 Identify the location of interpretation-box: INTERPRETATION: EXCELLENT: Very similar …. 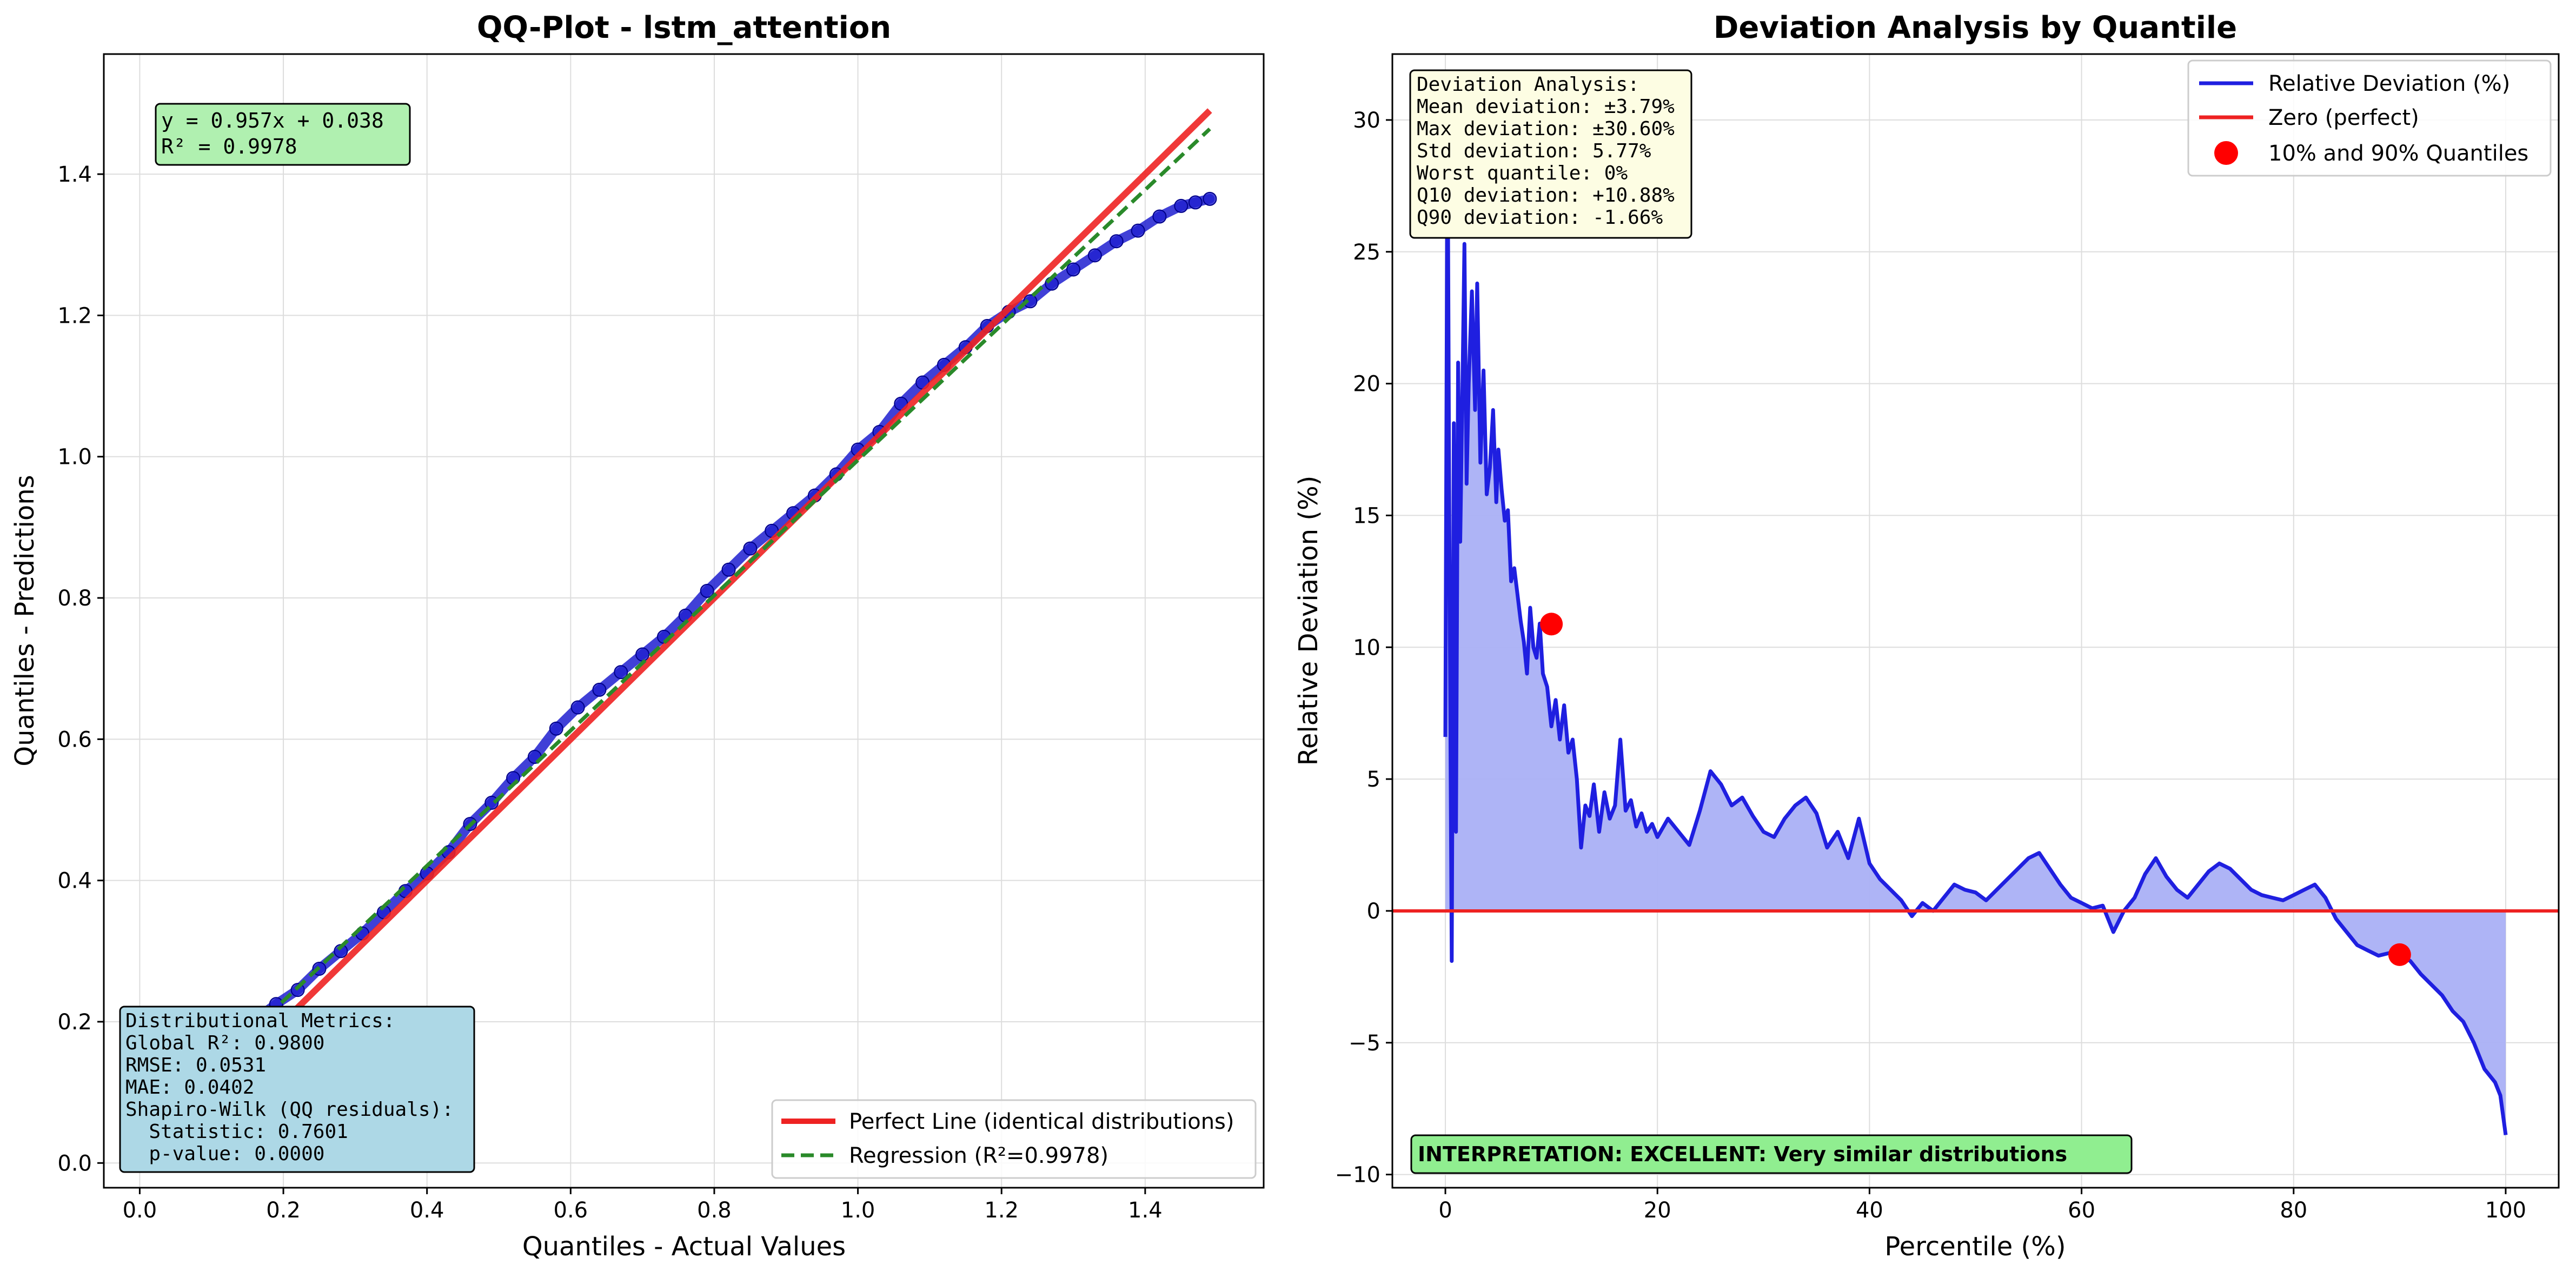
(1772, 1154).